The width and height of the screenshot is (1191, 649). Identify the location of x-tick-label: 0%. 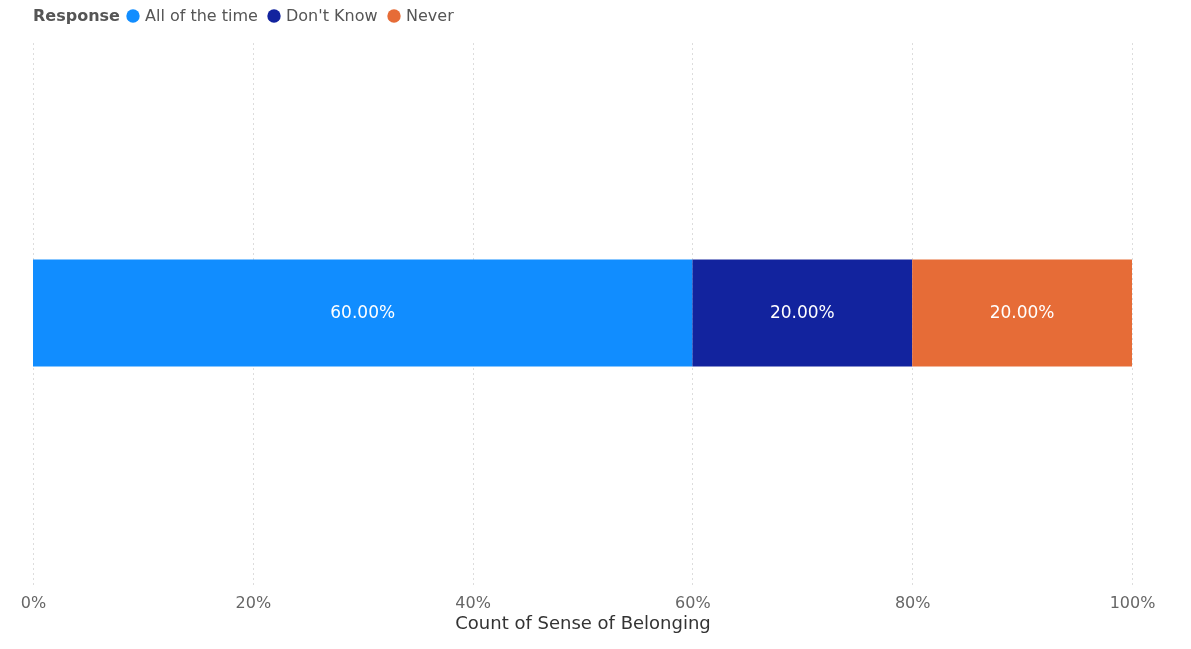
(33, 602).